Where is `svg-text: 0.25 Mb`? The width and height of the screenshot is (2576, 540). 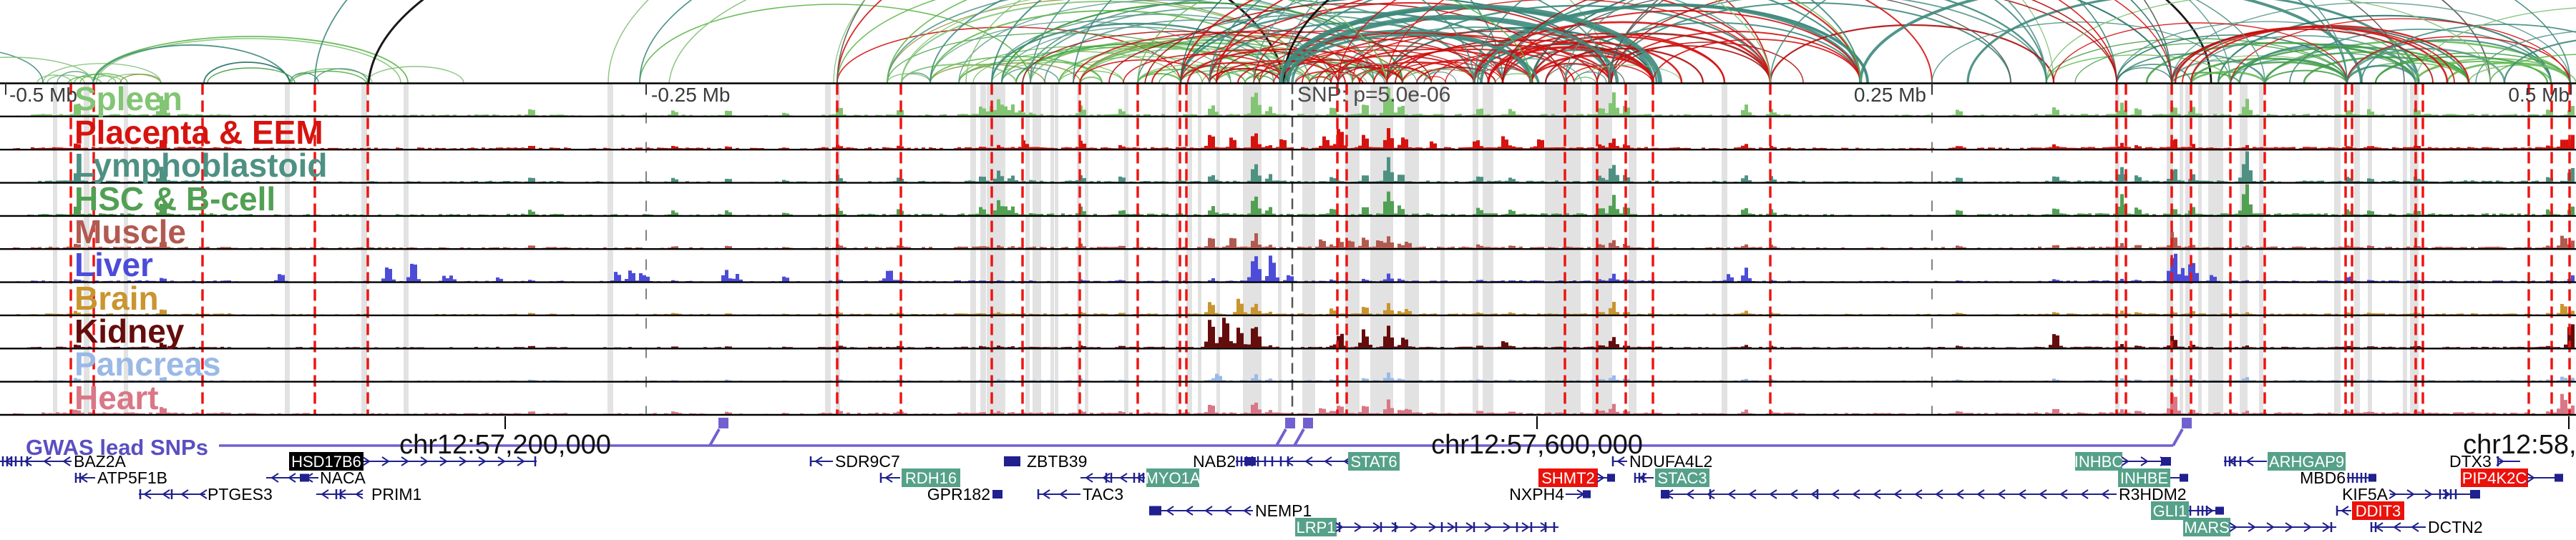
svg-text: 0.25 Mb is located at coordinates (1890, 95).